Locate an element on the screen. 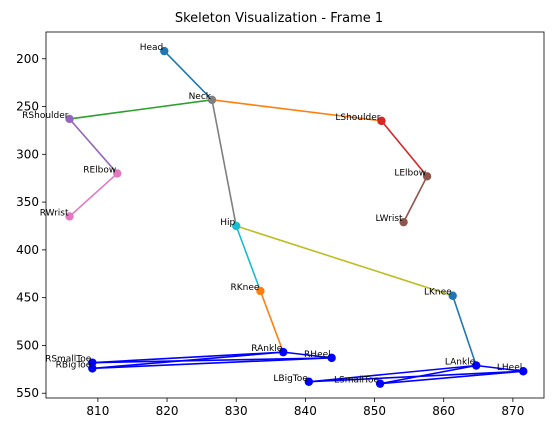  y-tick-label: 200 is located at coordinates (27, 59).